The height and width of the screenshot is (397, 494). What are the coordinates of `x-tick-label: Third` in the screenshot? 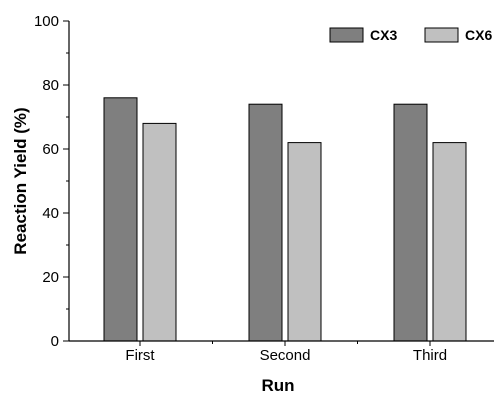 It's located at (430, 355).